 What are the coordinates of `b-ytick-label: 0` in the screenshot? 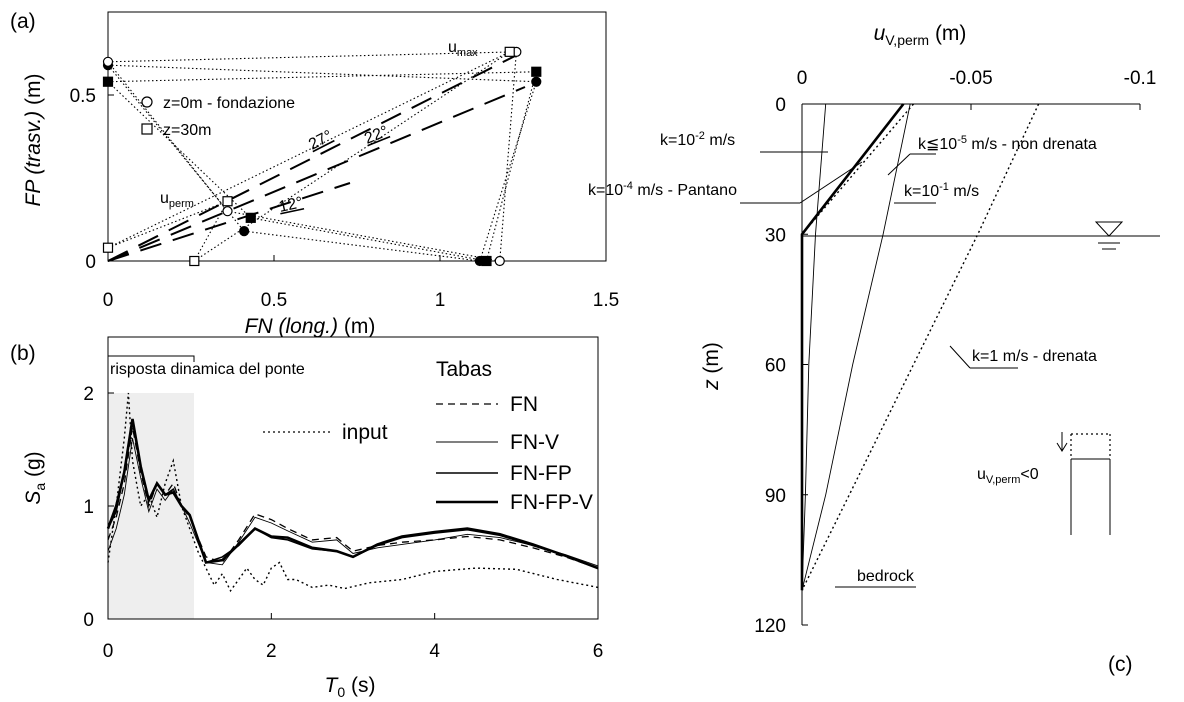 It's located at (88, 620).